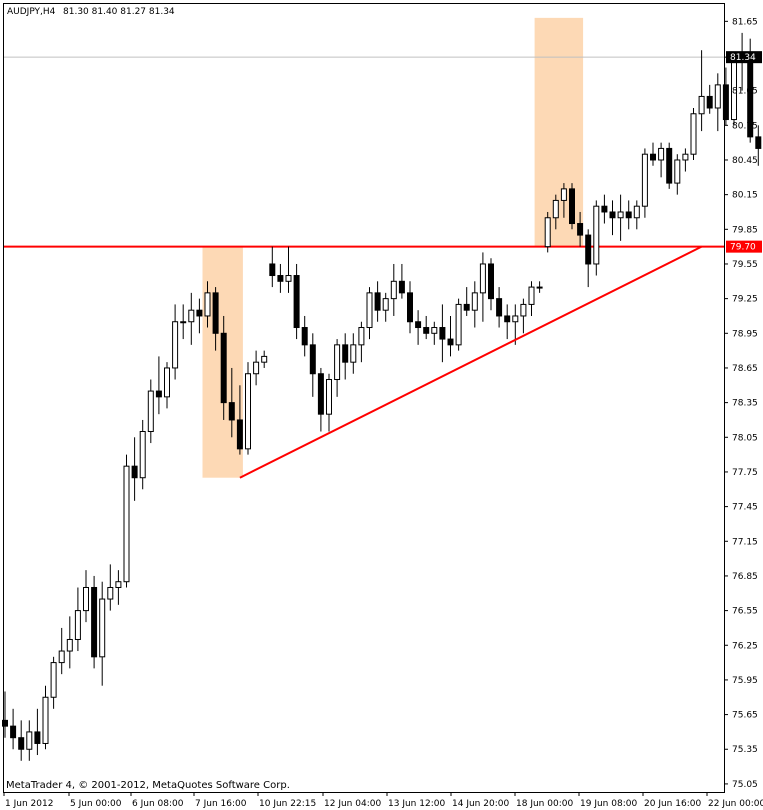 Image resolution: width=763 pixels, height=810 pixels. I want to click on ohlc-label: 81.30 81.40 81.27 81.34, so click(119, 12).